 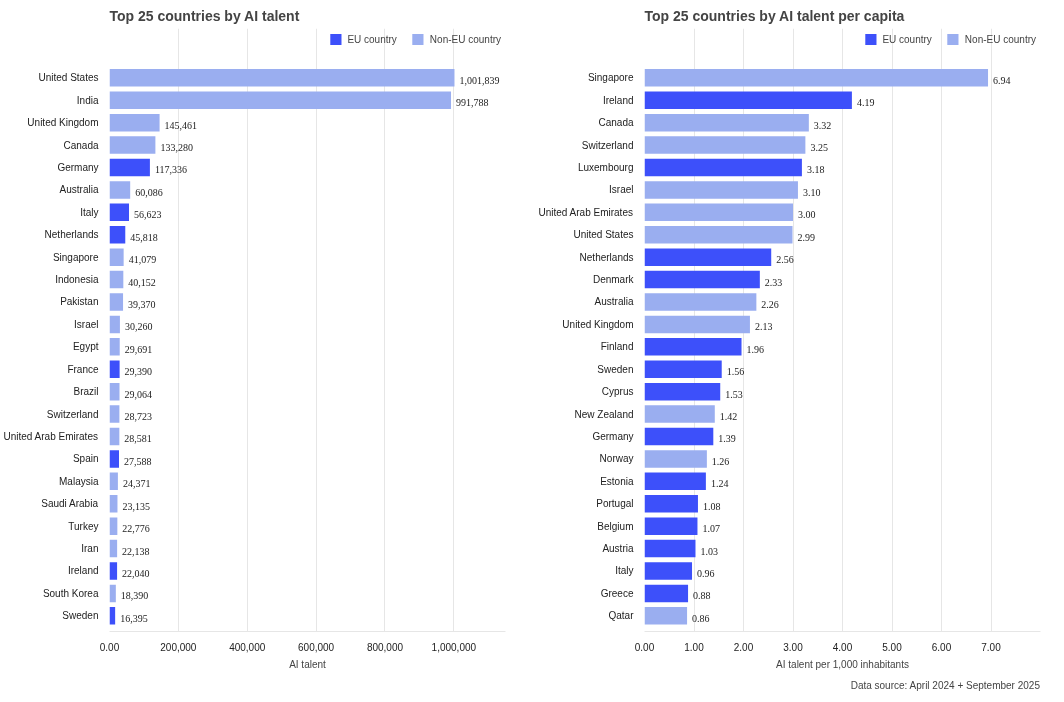 What do you see at coordinates (138, 327) in the screenshot?
I see `data-label: 30,260` at bounding box center [138, 327].